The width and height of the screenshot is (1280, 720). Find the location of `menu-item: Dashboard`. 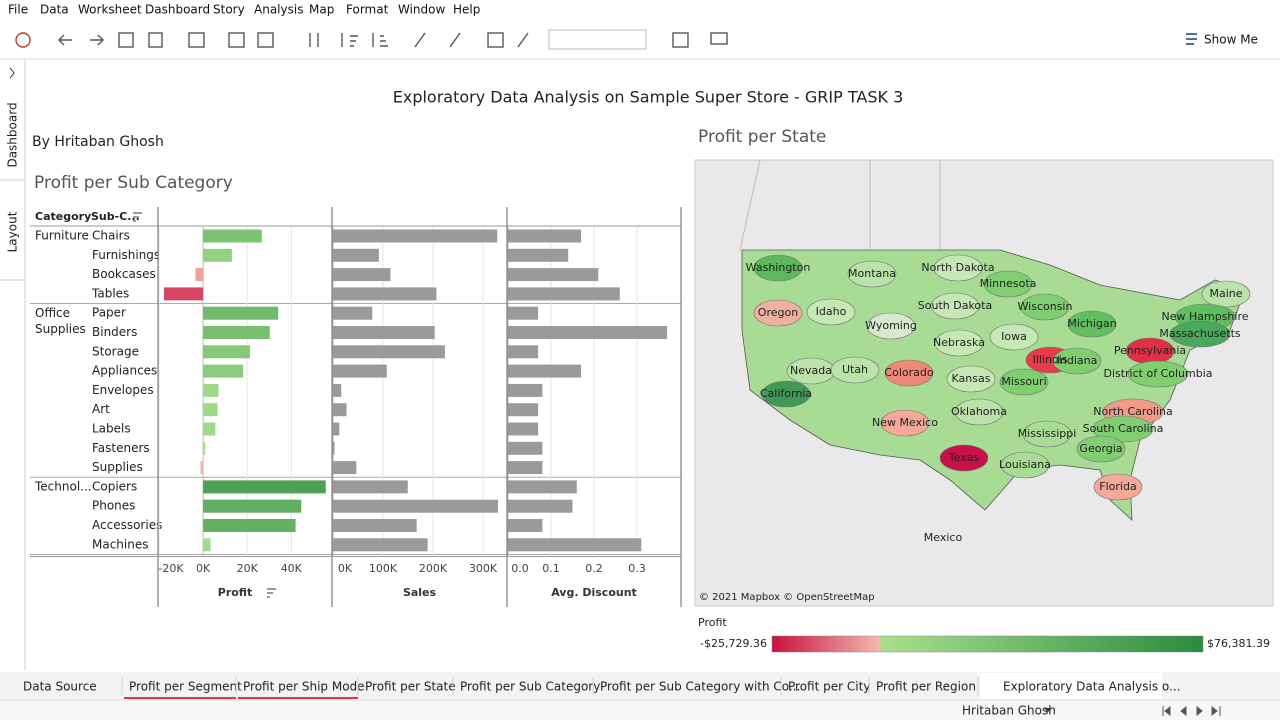

menu-item: Dashboard is located at coordinates (177, 10).